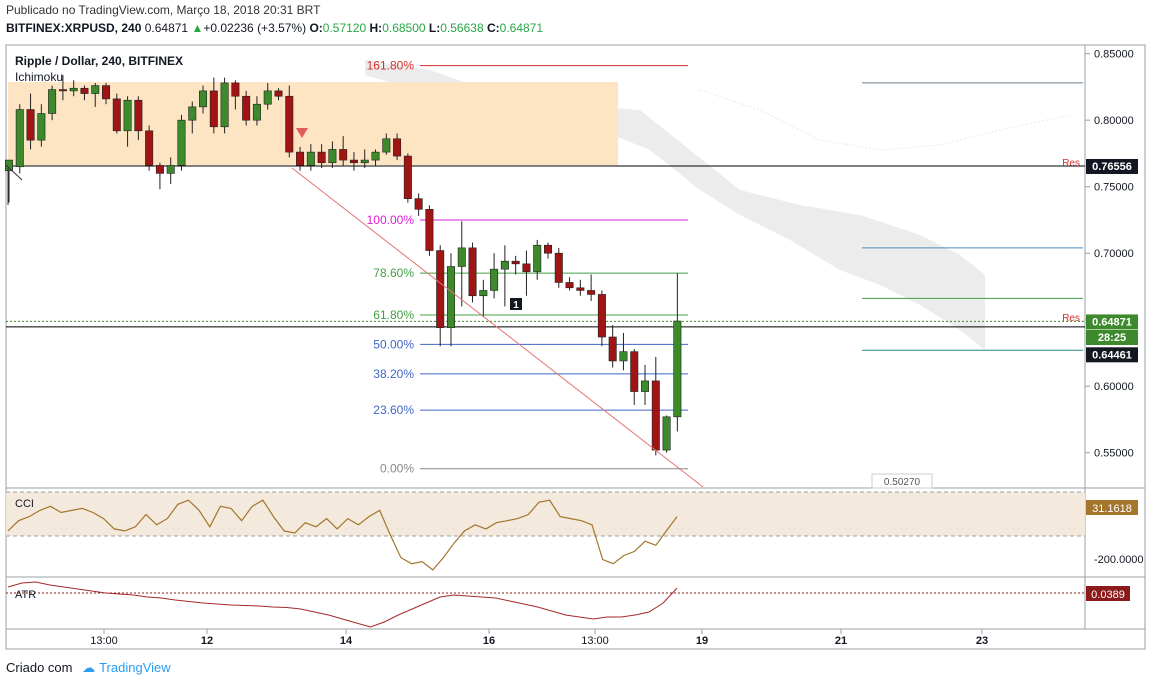  What do you see at coordinates (841, 641) in the screenshot?
I see `x-tick-label: 21` at bounding box center [841, 641].